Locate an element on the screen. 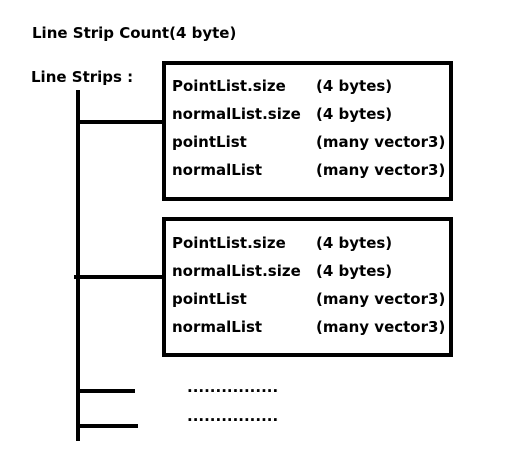 The width and height of the screenshot is (512, 460). line-strip-count-label: Line Strip Count(4 byte) is located at coordinates (134, 33).